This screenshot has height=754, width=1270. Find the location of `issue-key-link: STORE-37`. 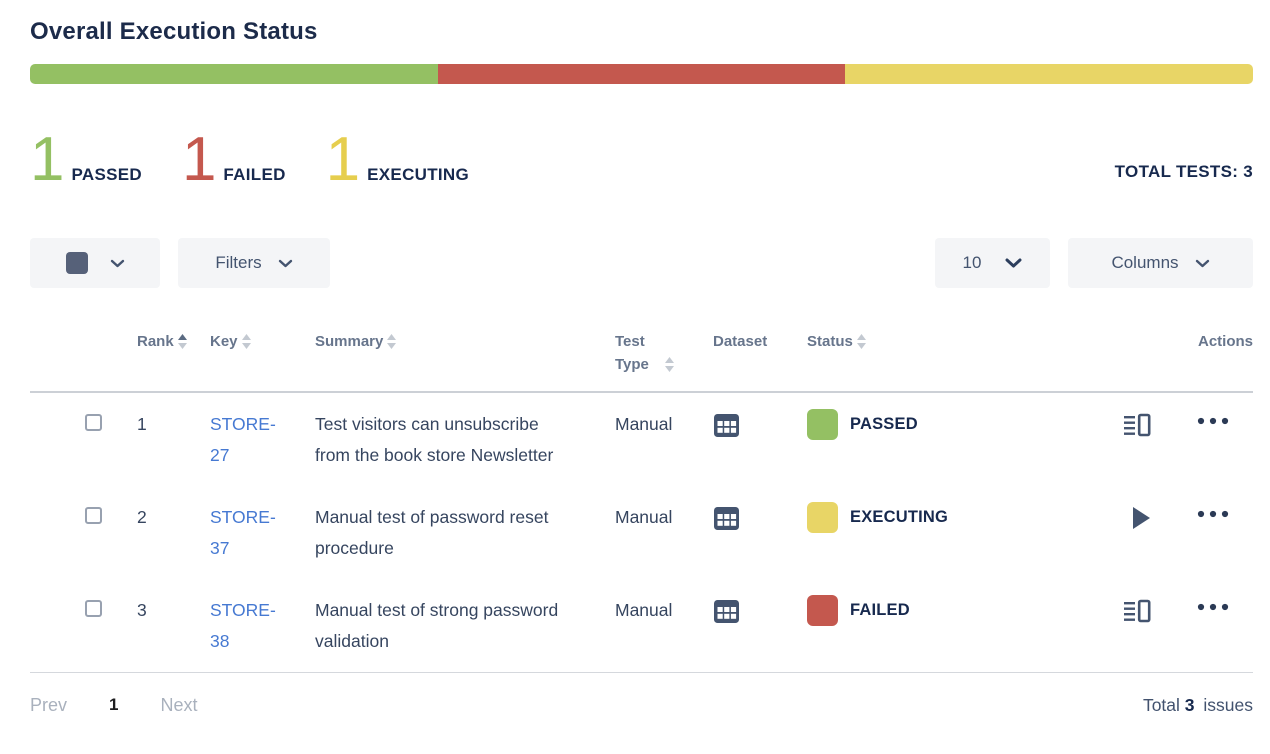

issue-key-link: STORE-37 is located at coordinates (243, 532).